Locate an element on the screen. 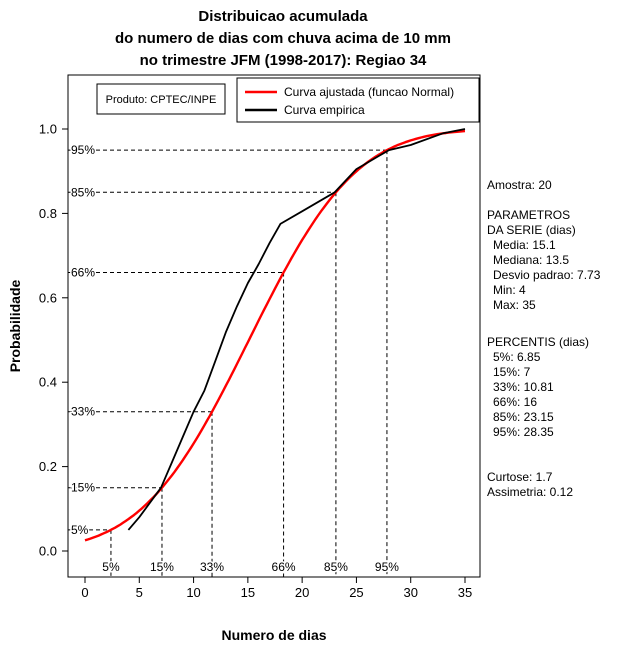 The width and height of the screenshot is (640, 660). x-tick-label-0: 0 is located at coordinates (84, 592).